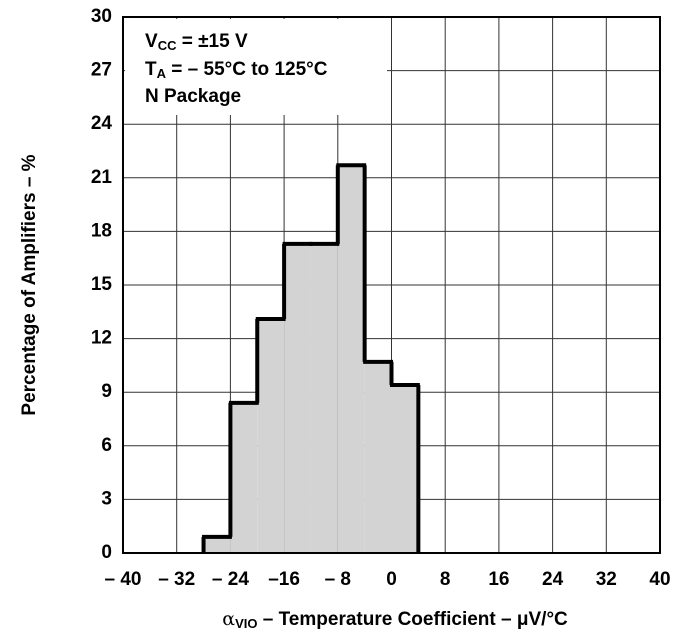  What do you see at coordinates (395, 619) in the screenshot?
I see `x-axis-title: αVIO – Temperature Coefficient – μV/°C` at bounding box center [395, 619].